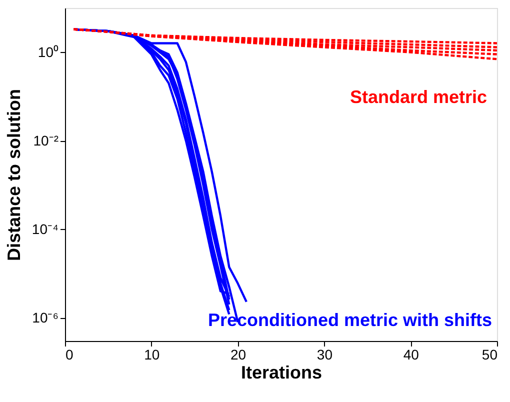 The image size is (510, 402). I want to click on y-tick-label: 10⁻⁴, so click(45, 228).